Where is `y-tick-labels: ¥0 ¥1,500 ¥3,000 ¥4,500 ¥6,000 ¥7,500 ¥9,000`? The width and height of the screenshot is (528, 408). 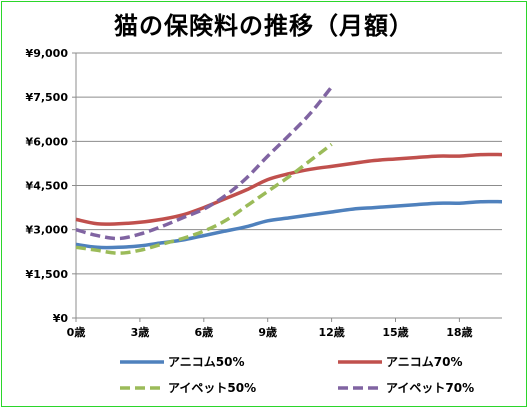
y-tick-labels: ¥0 ¥1,500 ¥3,000 ¥4,500 ¥6,000 ¥7,500 ¥9,000 is located at coordinates (47, 186).